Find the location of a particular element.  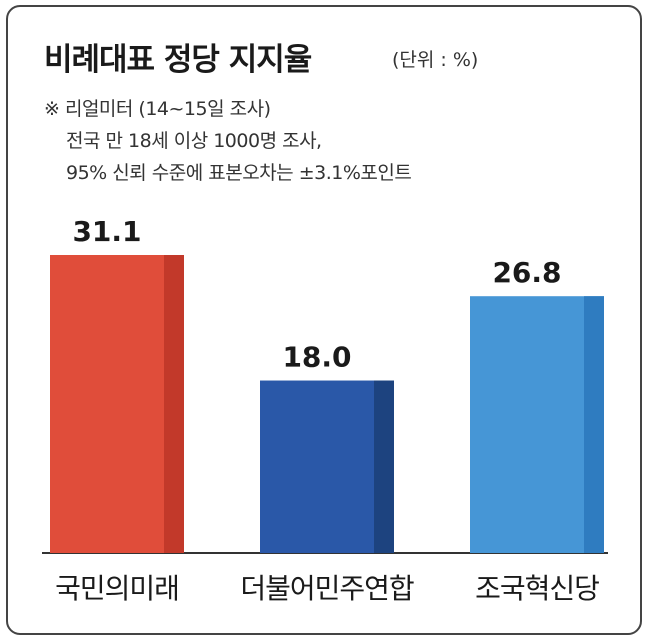

chart-title: 비례대표 정당 지지율 is located at coordinates (178, 60).